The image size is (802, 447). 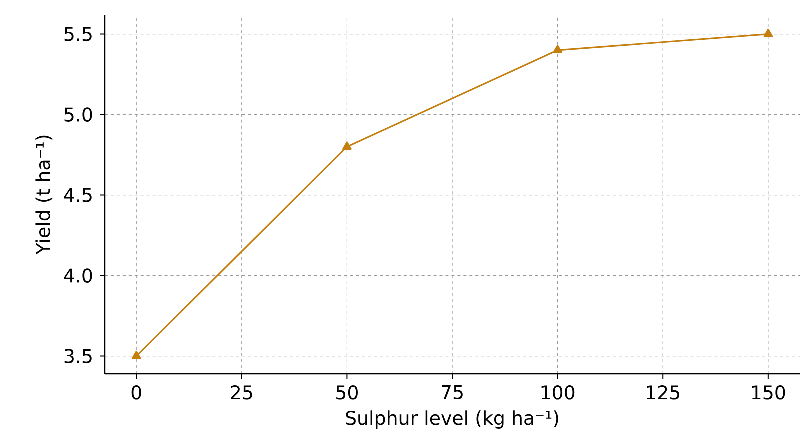 What do you see at coordinates (769, 392) in the screenshot?
I see `x-tick-label: 150` at bounding box center [769, 392].